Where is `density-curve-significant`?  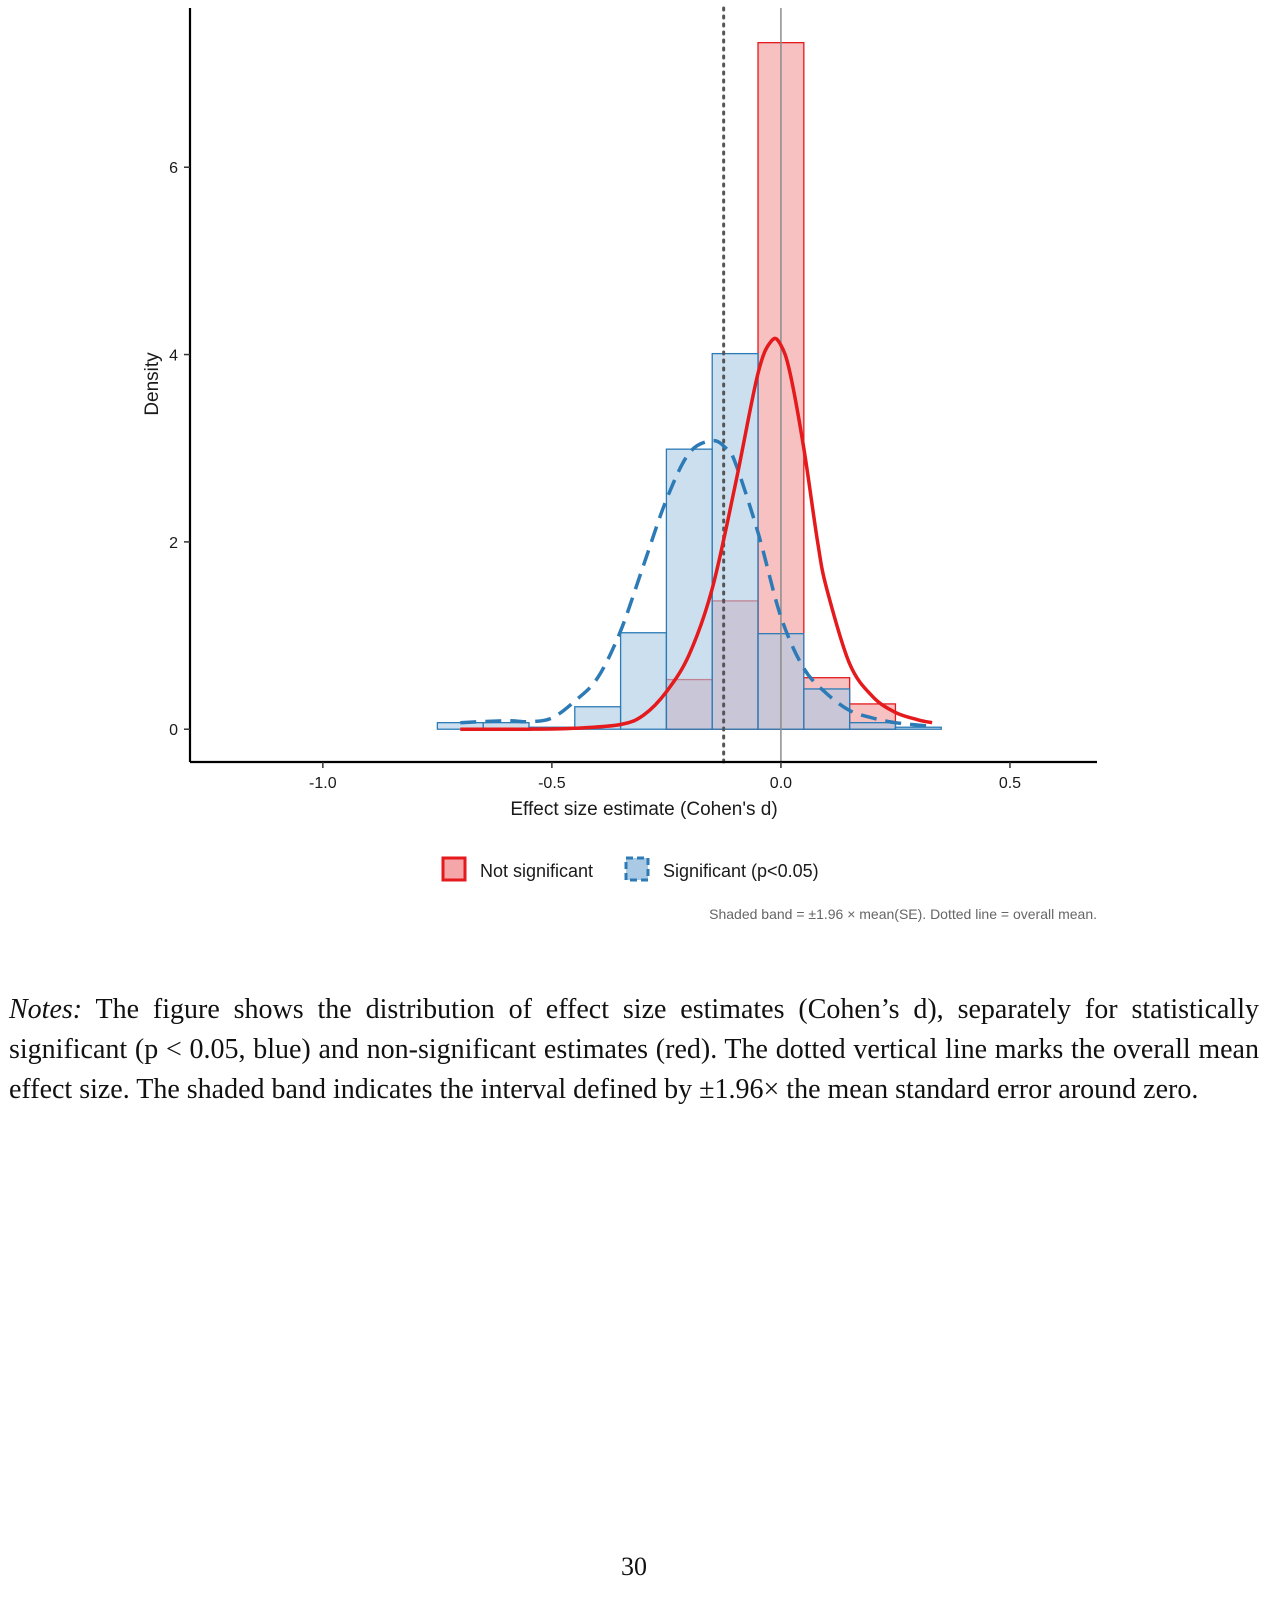 density-curve-significant is located at coordinates (696, 583).